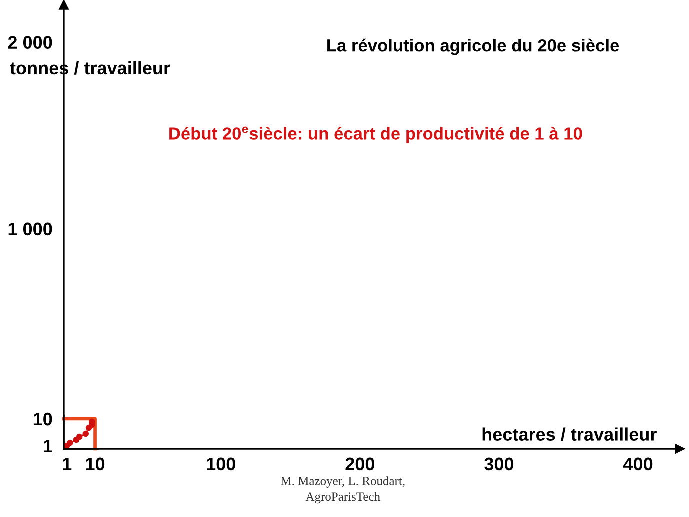 The image size is (689, 517). Describe the element at coordinates (67, 464) in the screenshot. I see `x-tick-label: 1` at that location.